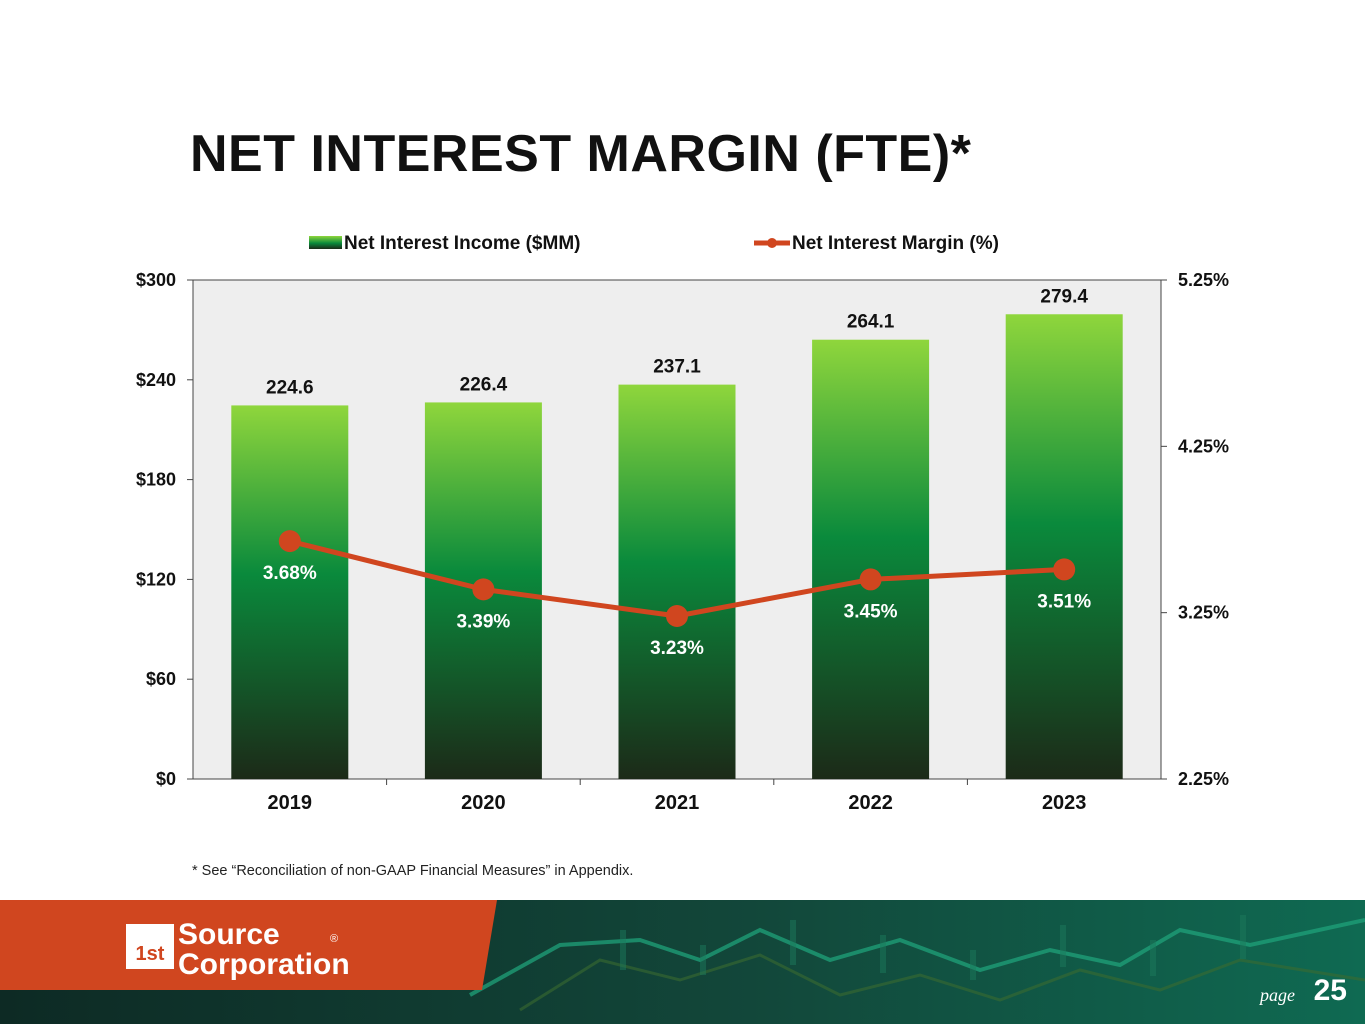 Image resolution: width=1365 pixels, height=1024 pixels. What do you see at coordinates (870, 803) in the screenshot?
I see `x-tick-label: 2022` at bounding box center [870, 803].